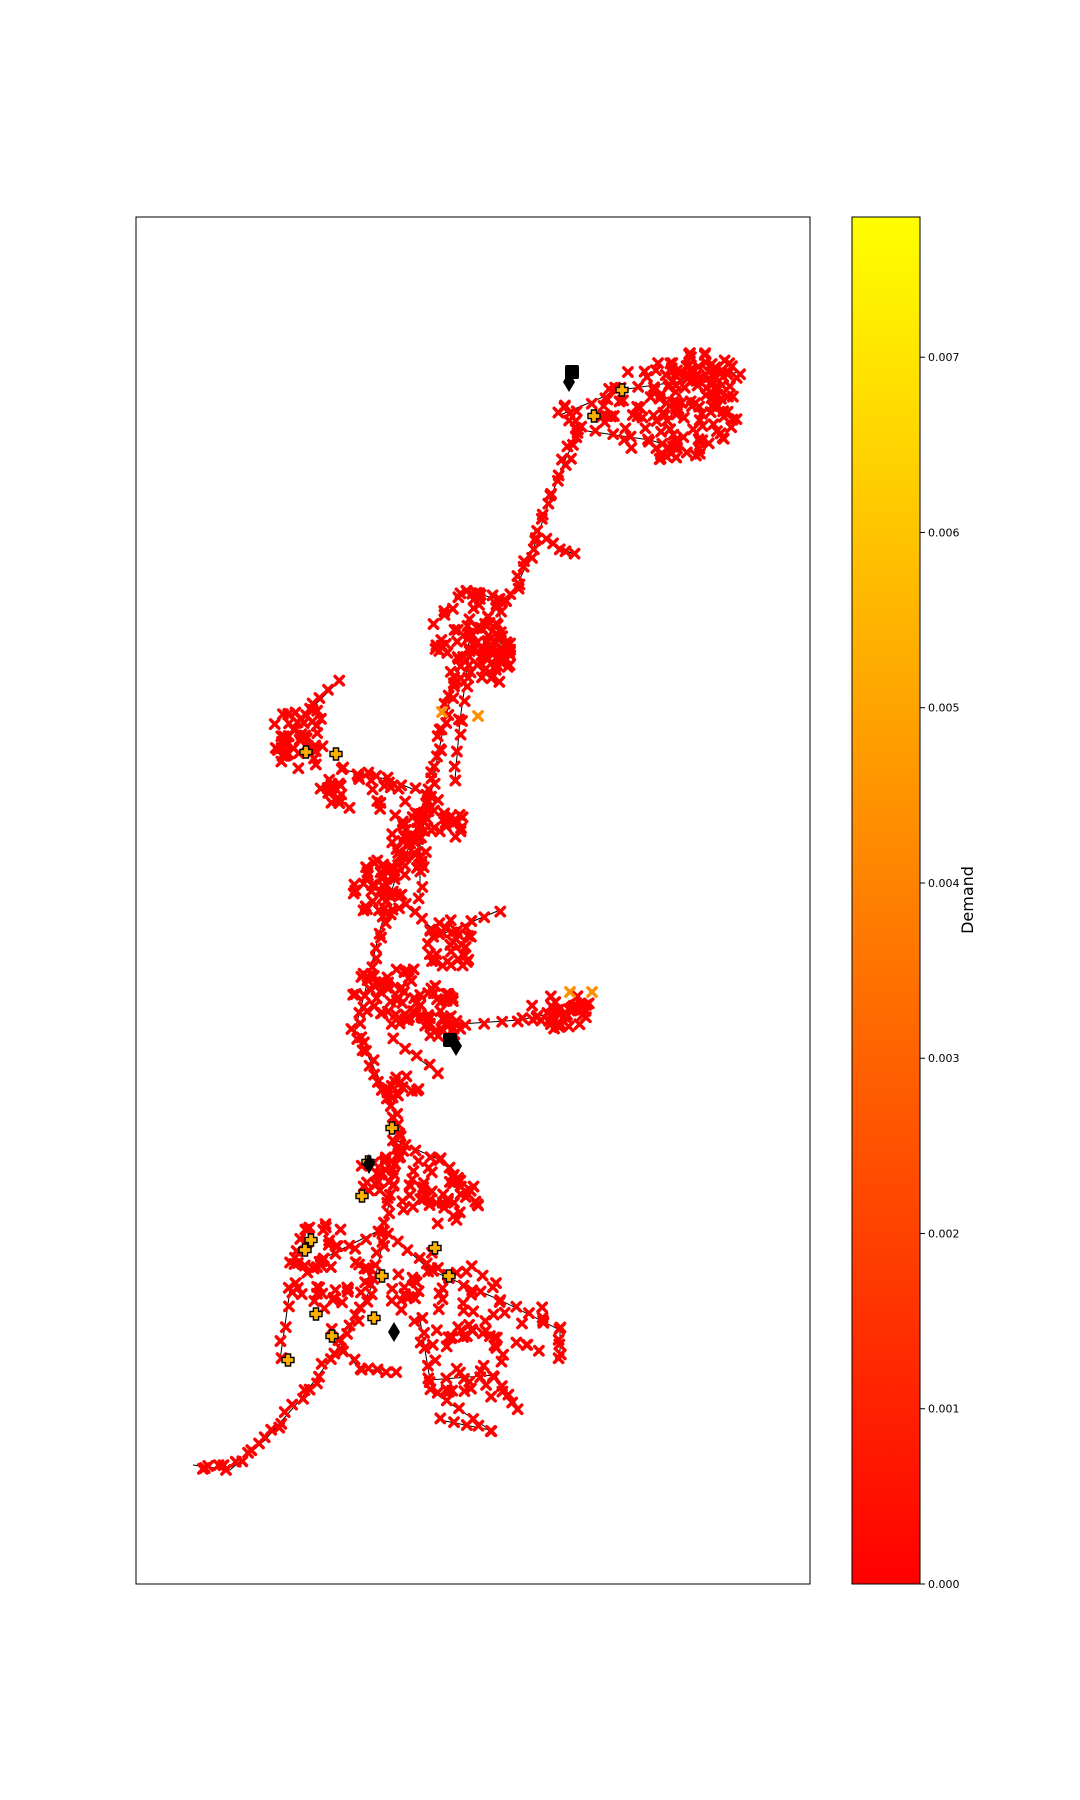 The width and height of the screenshot is (1080, 1800). What do you see at coordinates (944, 532) in the screenshot?
I see `colorbar-tick-label: 0.006` at bounding box center [944, 532].